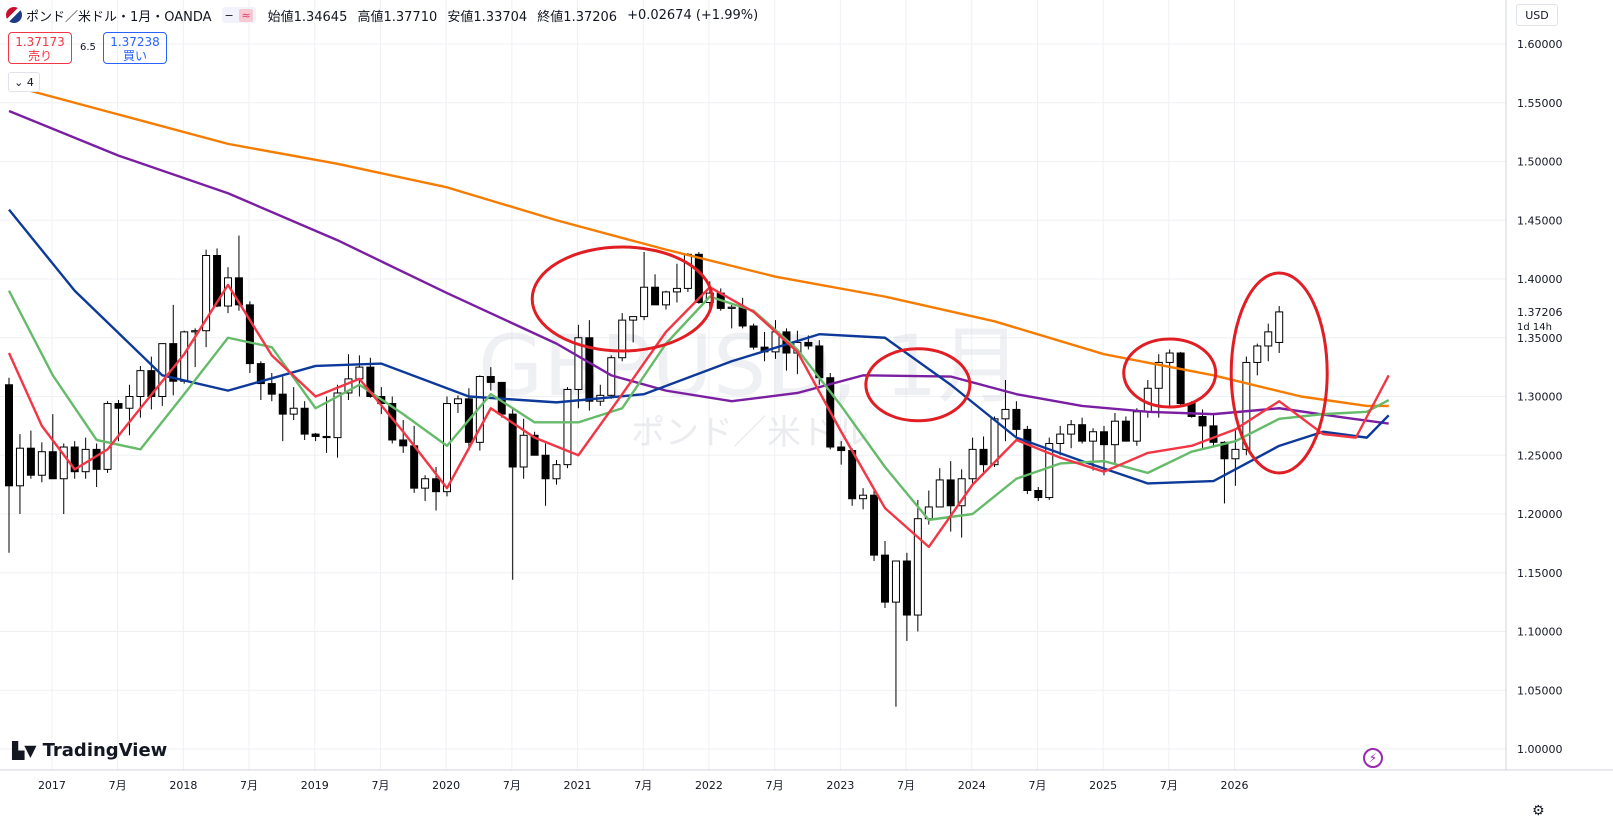 The image size is (1613, 828). What do you see at coordinates (24, 750) in the screenshot?
I see `tradingview-logo-icon: ▙▼` at bounding box center [24, 750].